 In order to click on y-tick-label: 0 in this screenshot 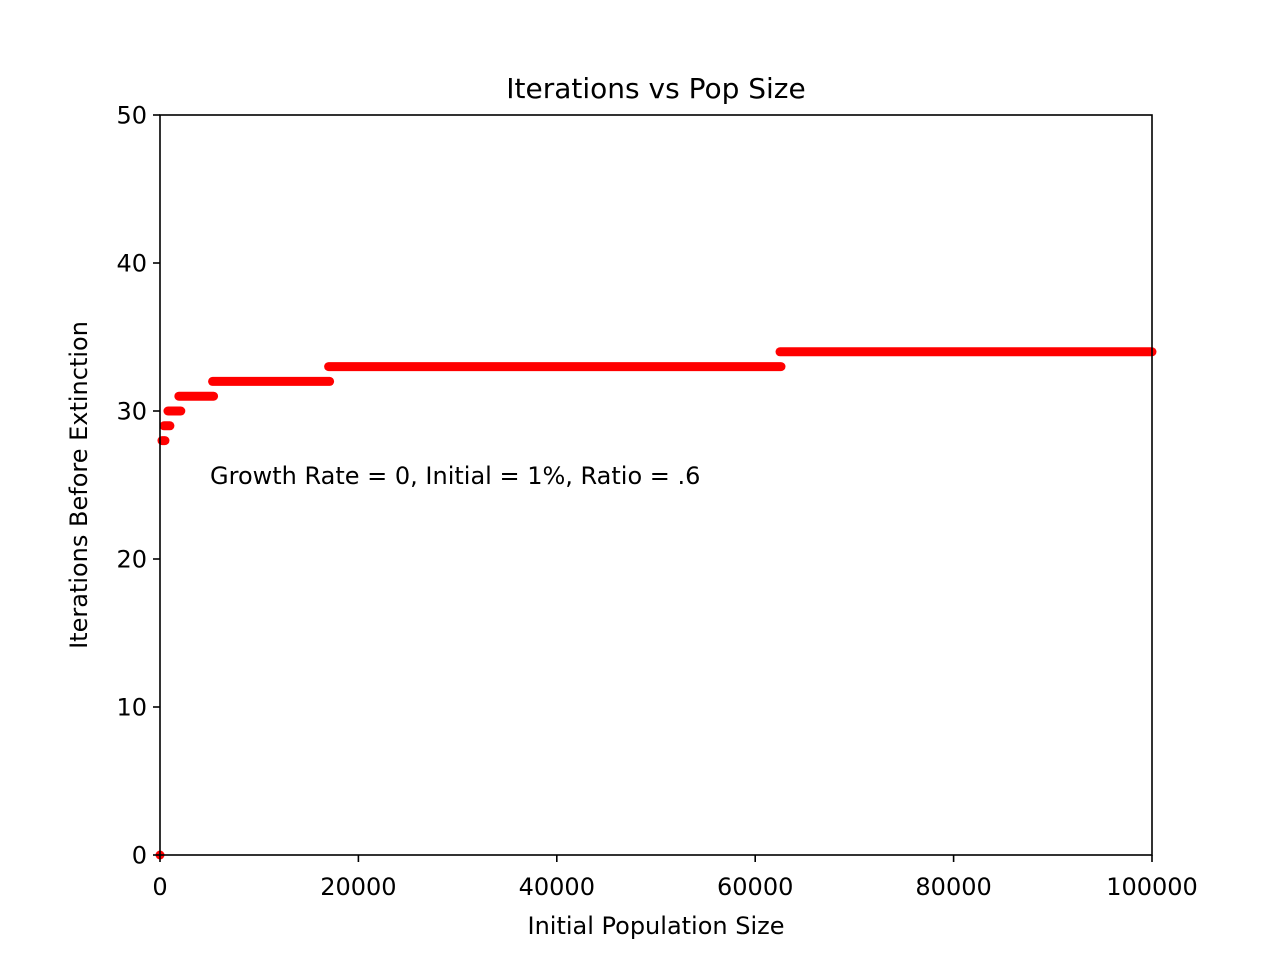, I will do `click(139, 856)`.